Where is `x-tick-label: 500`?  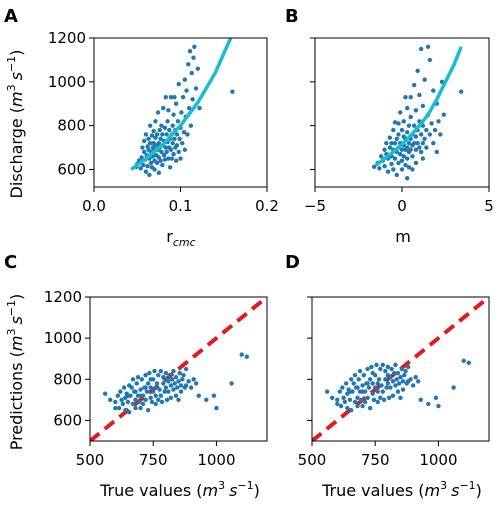 x-tick-label: 500 is located at coordinates (312, 460).